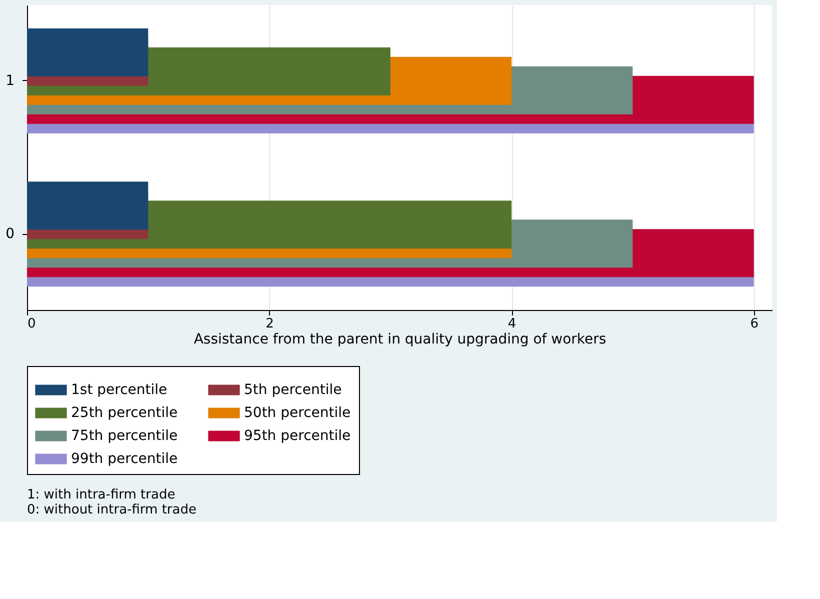 The height and width of the screenshot is (599, 820). What do you see at coordinates (111, 510) in the screenshot?
I see `text: 0: without intra-firm trade` at bounding box center [111, 510].